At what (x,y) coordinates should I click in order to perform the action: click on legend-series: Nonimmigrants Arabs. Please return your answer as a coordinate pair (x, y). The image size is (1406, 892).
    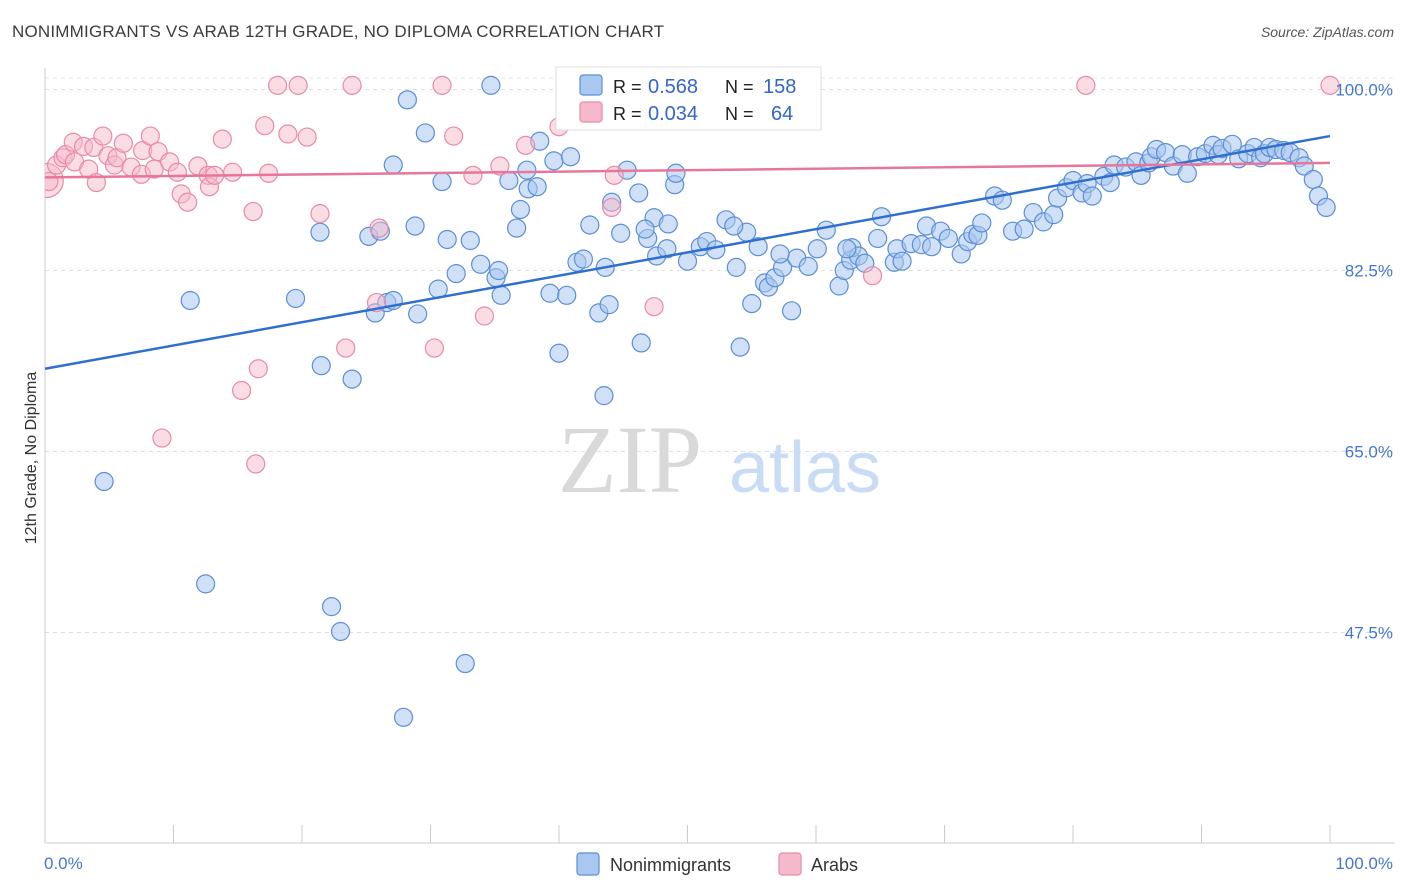
    Looking at the image, I should click on (717, 864).